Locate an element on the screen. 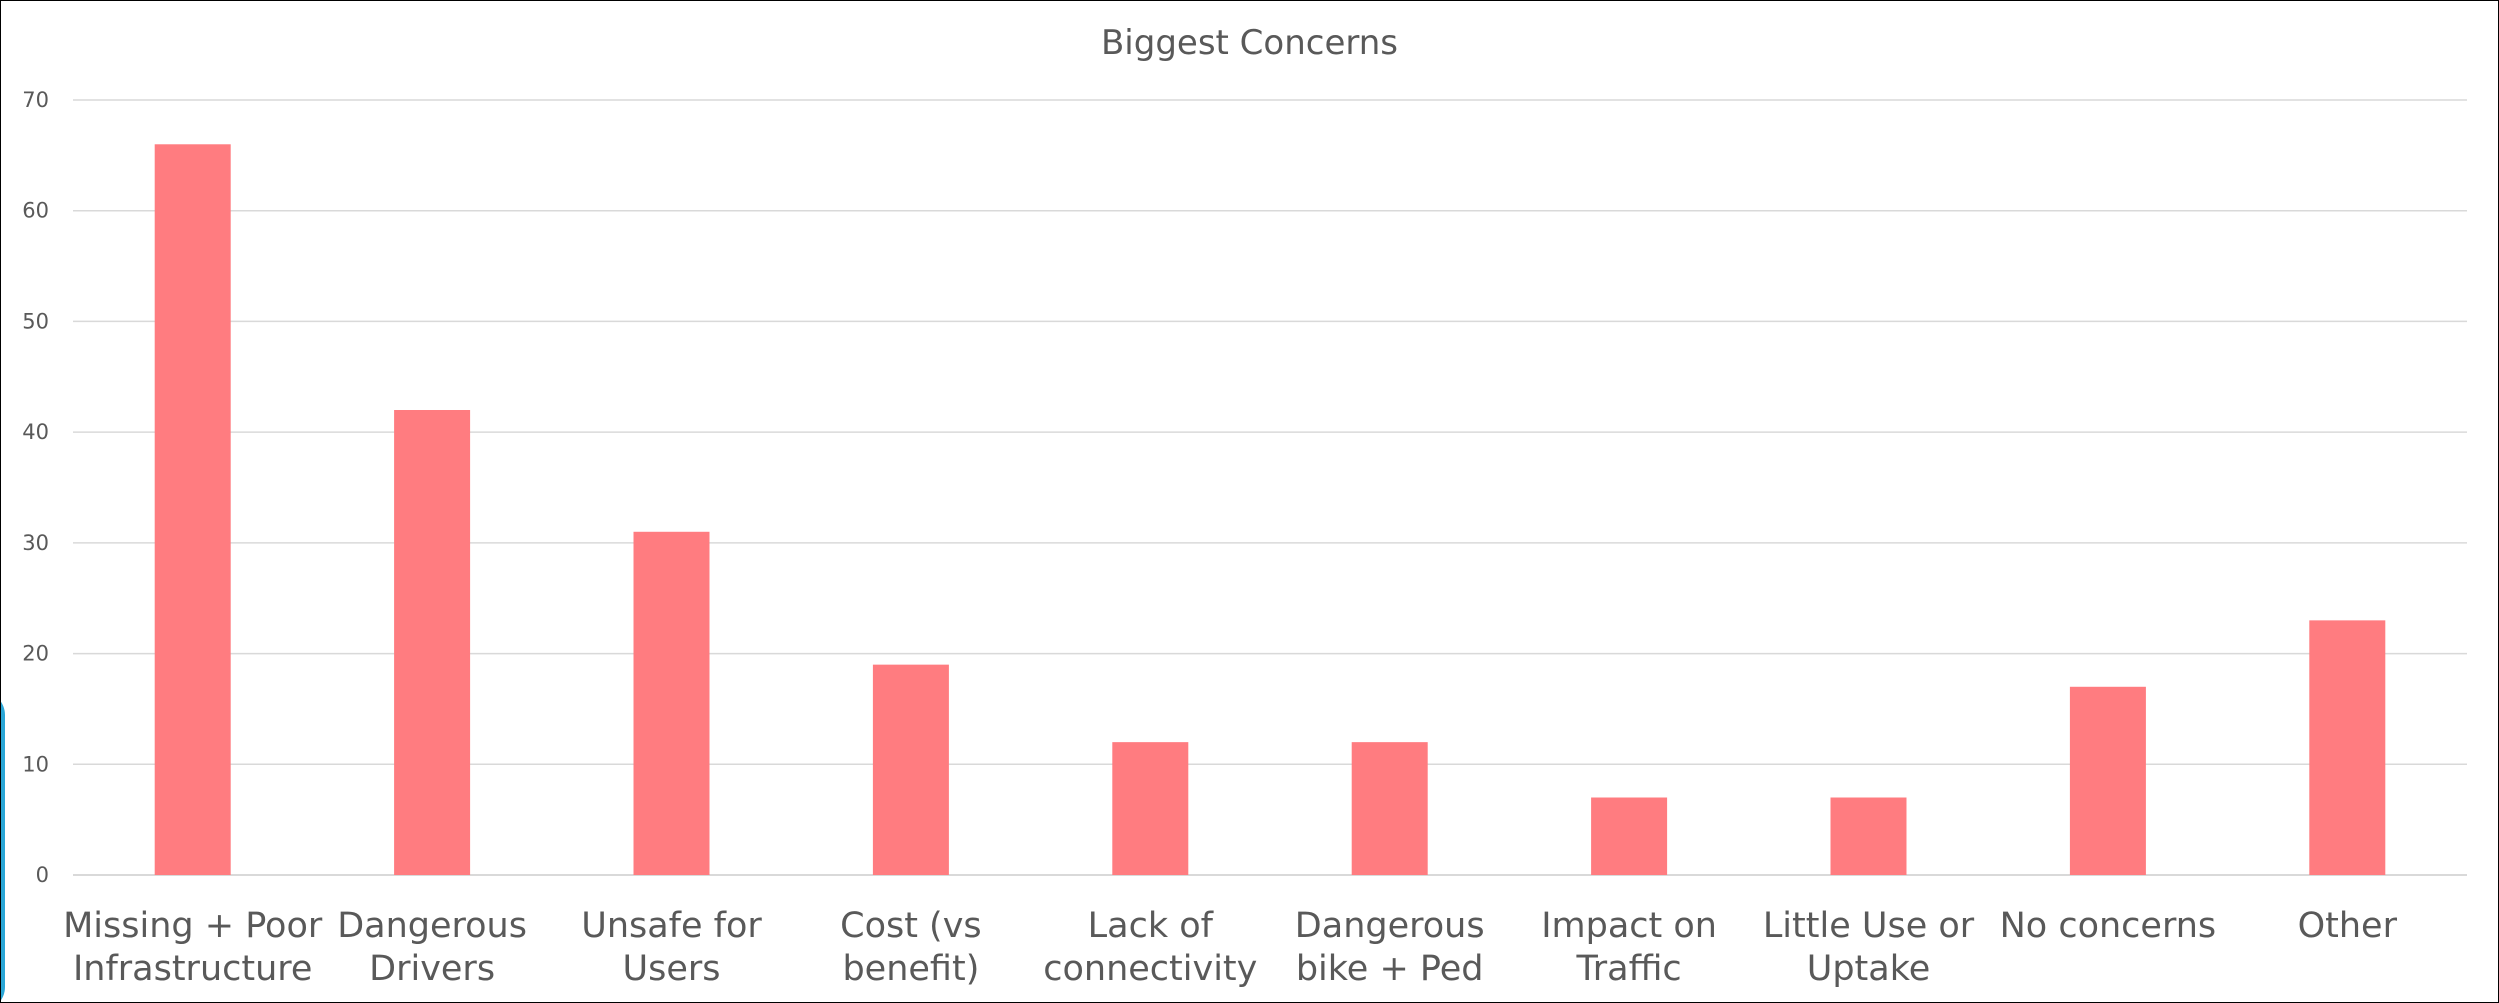  y-tick-label: 10 is located at coordinates (35, 764).